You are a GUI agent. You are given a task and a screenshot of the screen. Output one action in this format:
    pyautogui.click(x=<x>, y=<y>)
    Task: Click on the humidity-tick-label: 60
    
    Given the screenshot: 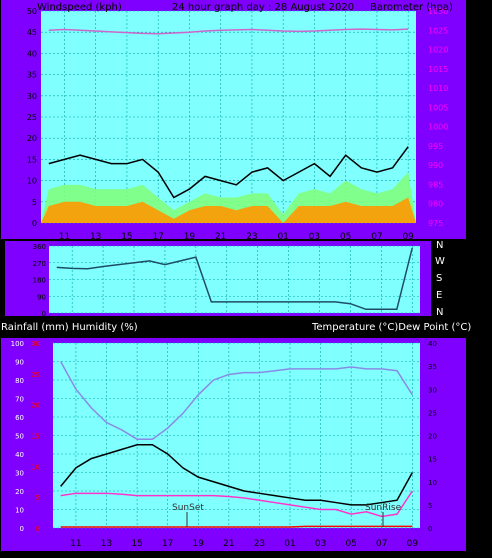 What is the action you would take?
    pyautogui.click(x=19, y=418)
    